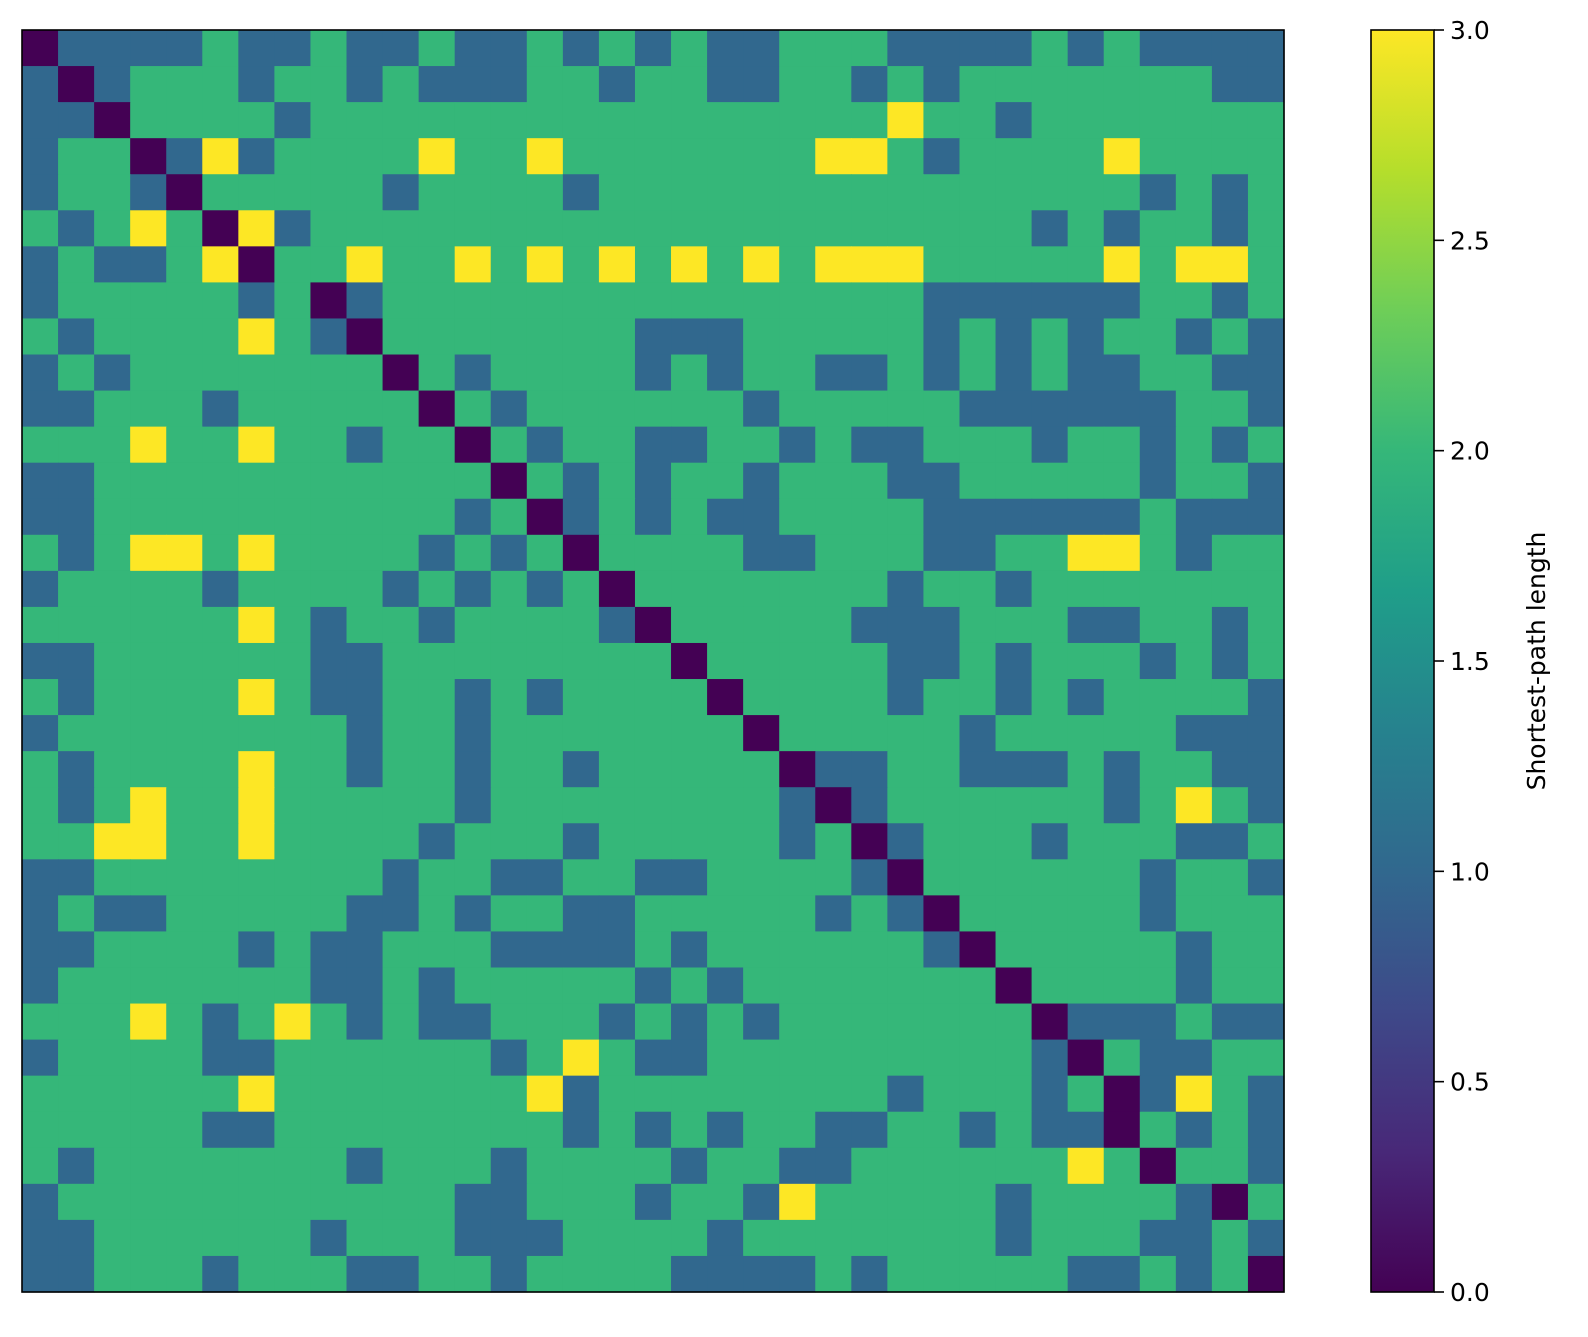 The height and width of the screenshot is (1337, 1588). Describe the element at coordinates (1470, 871) in the screenshot. I see `colorbar-tick-label: 1.0` at that location.